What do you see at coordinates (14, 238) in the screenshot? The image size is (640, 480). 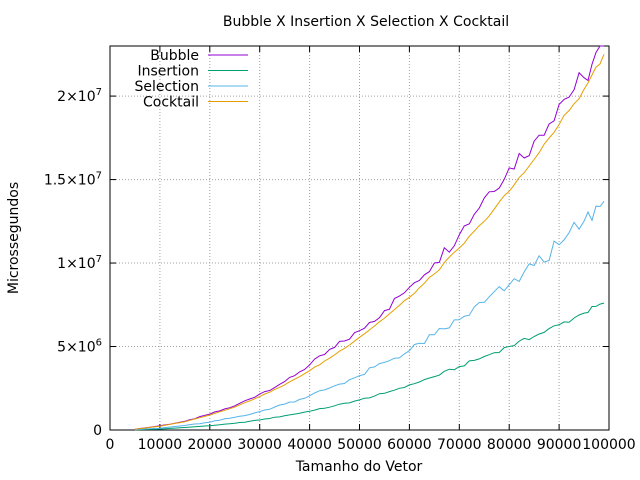 I see `y-axis-label: Microssegundos` at bounding box center [14, 238].